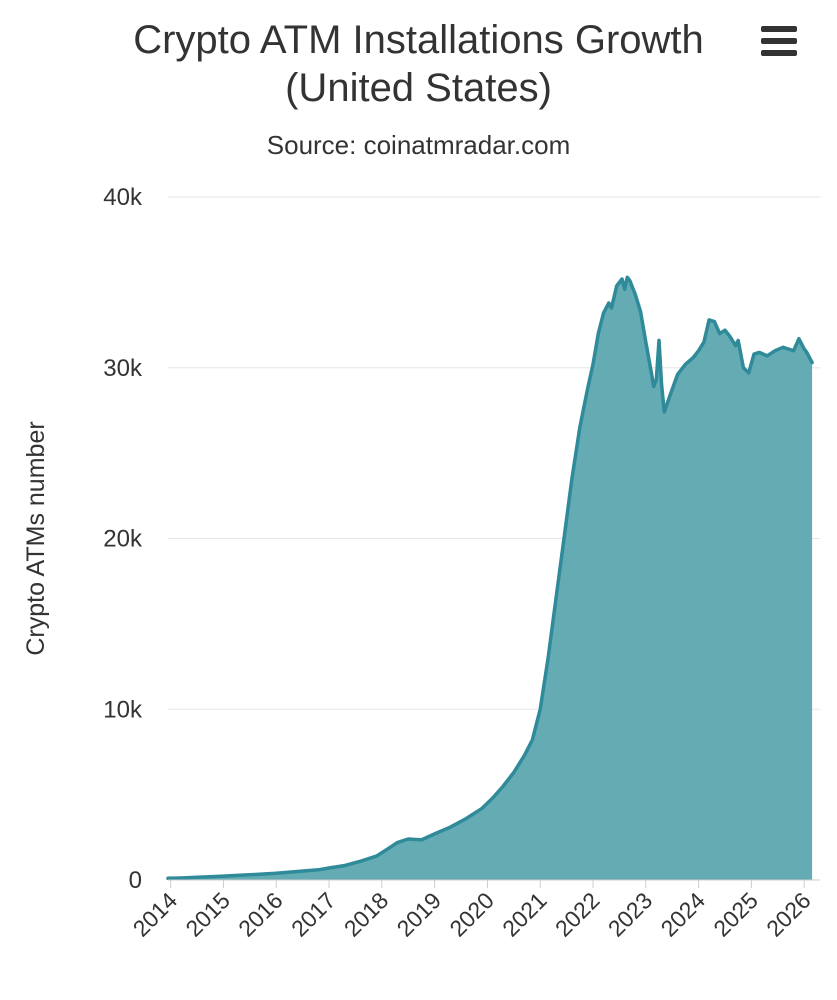  I want to click on y-tick-label: 0, so click(135, 880).